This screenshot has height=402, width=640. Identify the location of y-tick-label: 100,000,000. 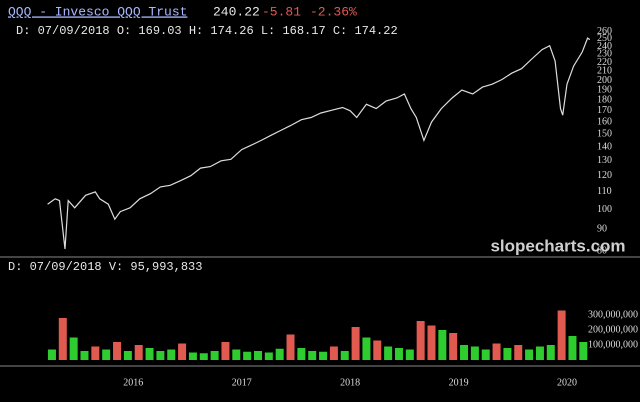
(613, 344).